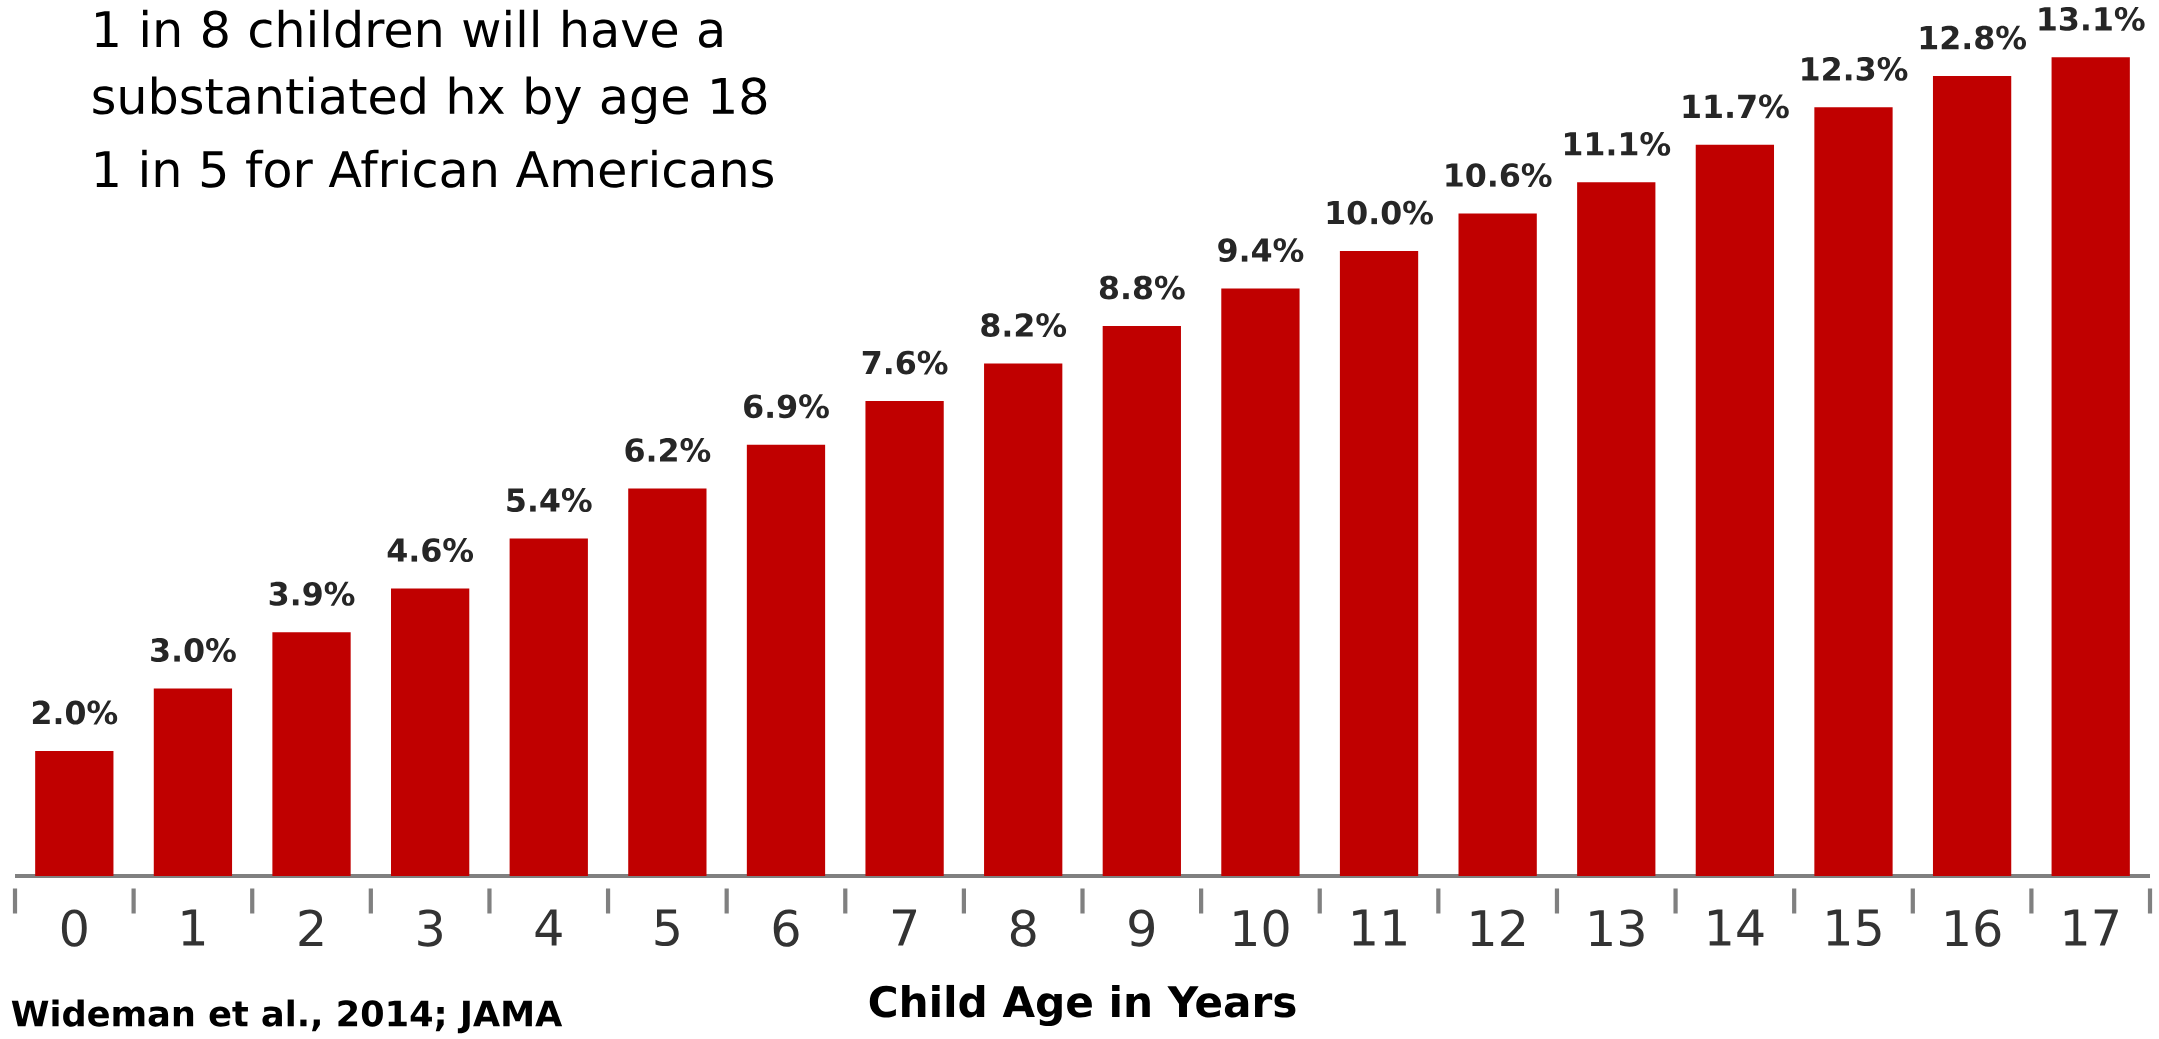 The image size is (2159, 1039). I want to click on data-label: 3.9%, so click(312, 593).